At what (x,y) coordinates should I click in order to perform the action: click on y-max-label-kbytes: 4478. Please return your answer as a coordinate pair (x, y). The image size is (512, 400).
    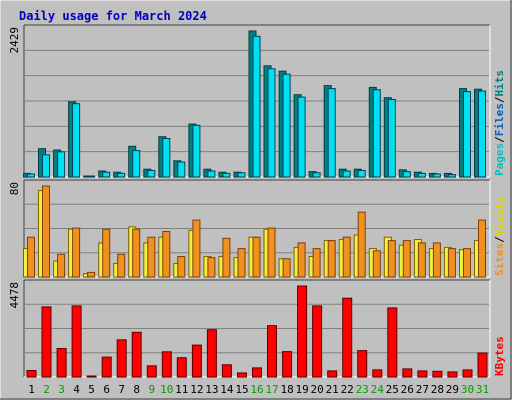
    Looking at the image, I should click on (14, 295).